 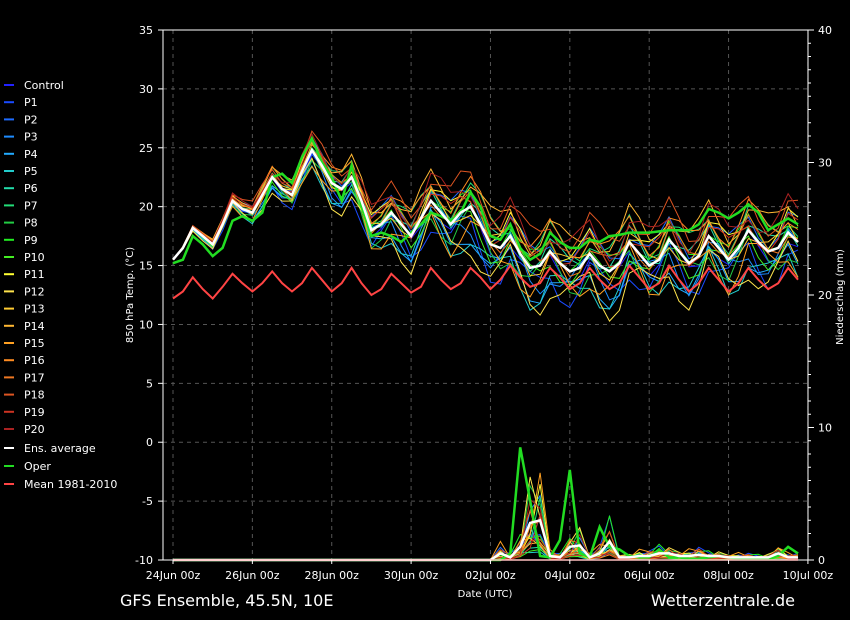 What do you see at coordinates (146, 89) in the screenshot?
I see `y-tick-label: 30` at bounding box center [146, 89].